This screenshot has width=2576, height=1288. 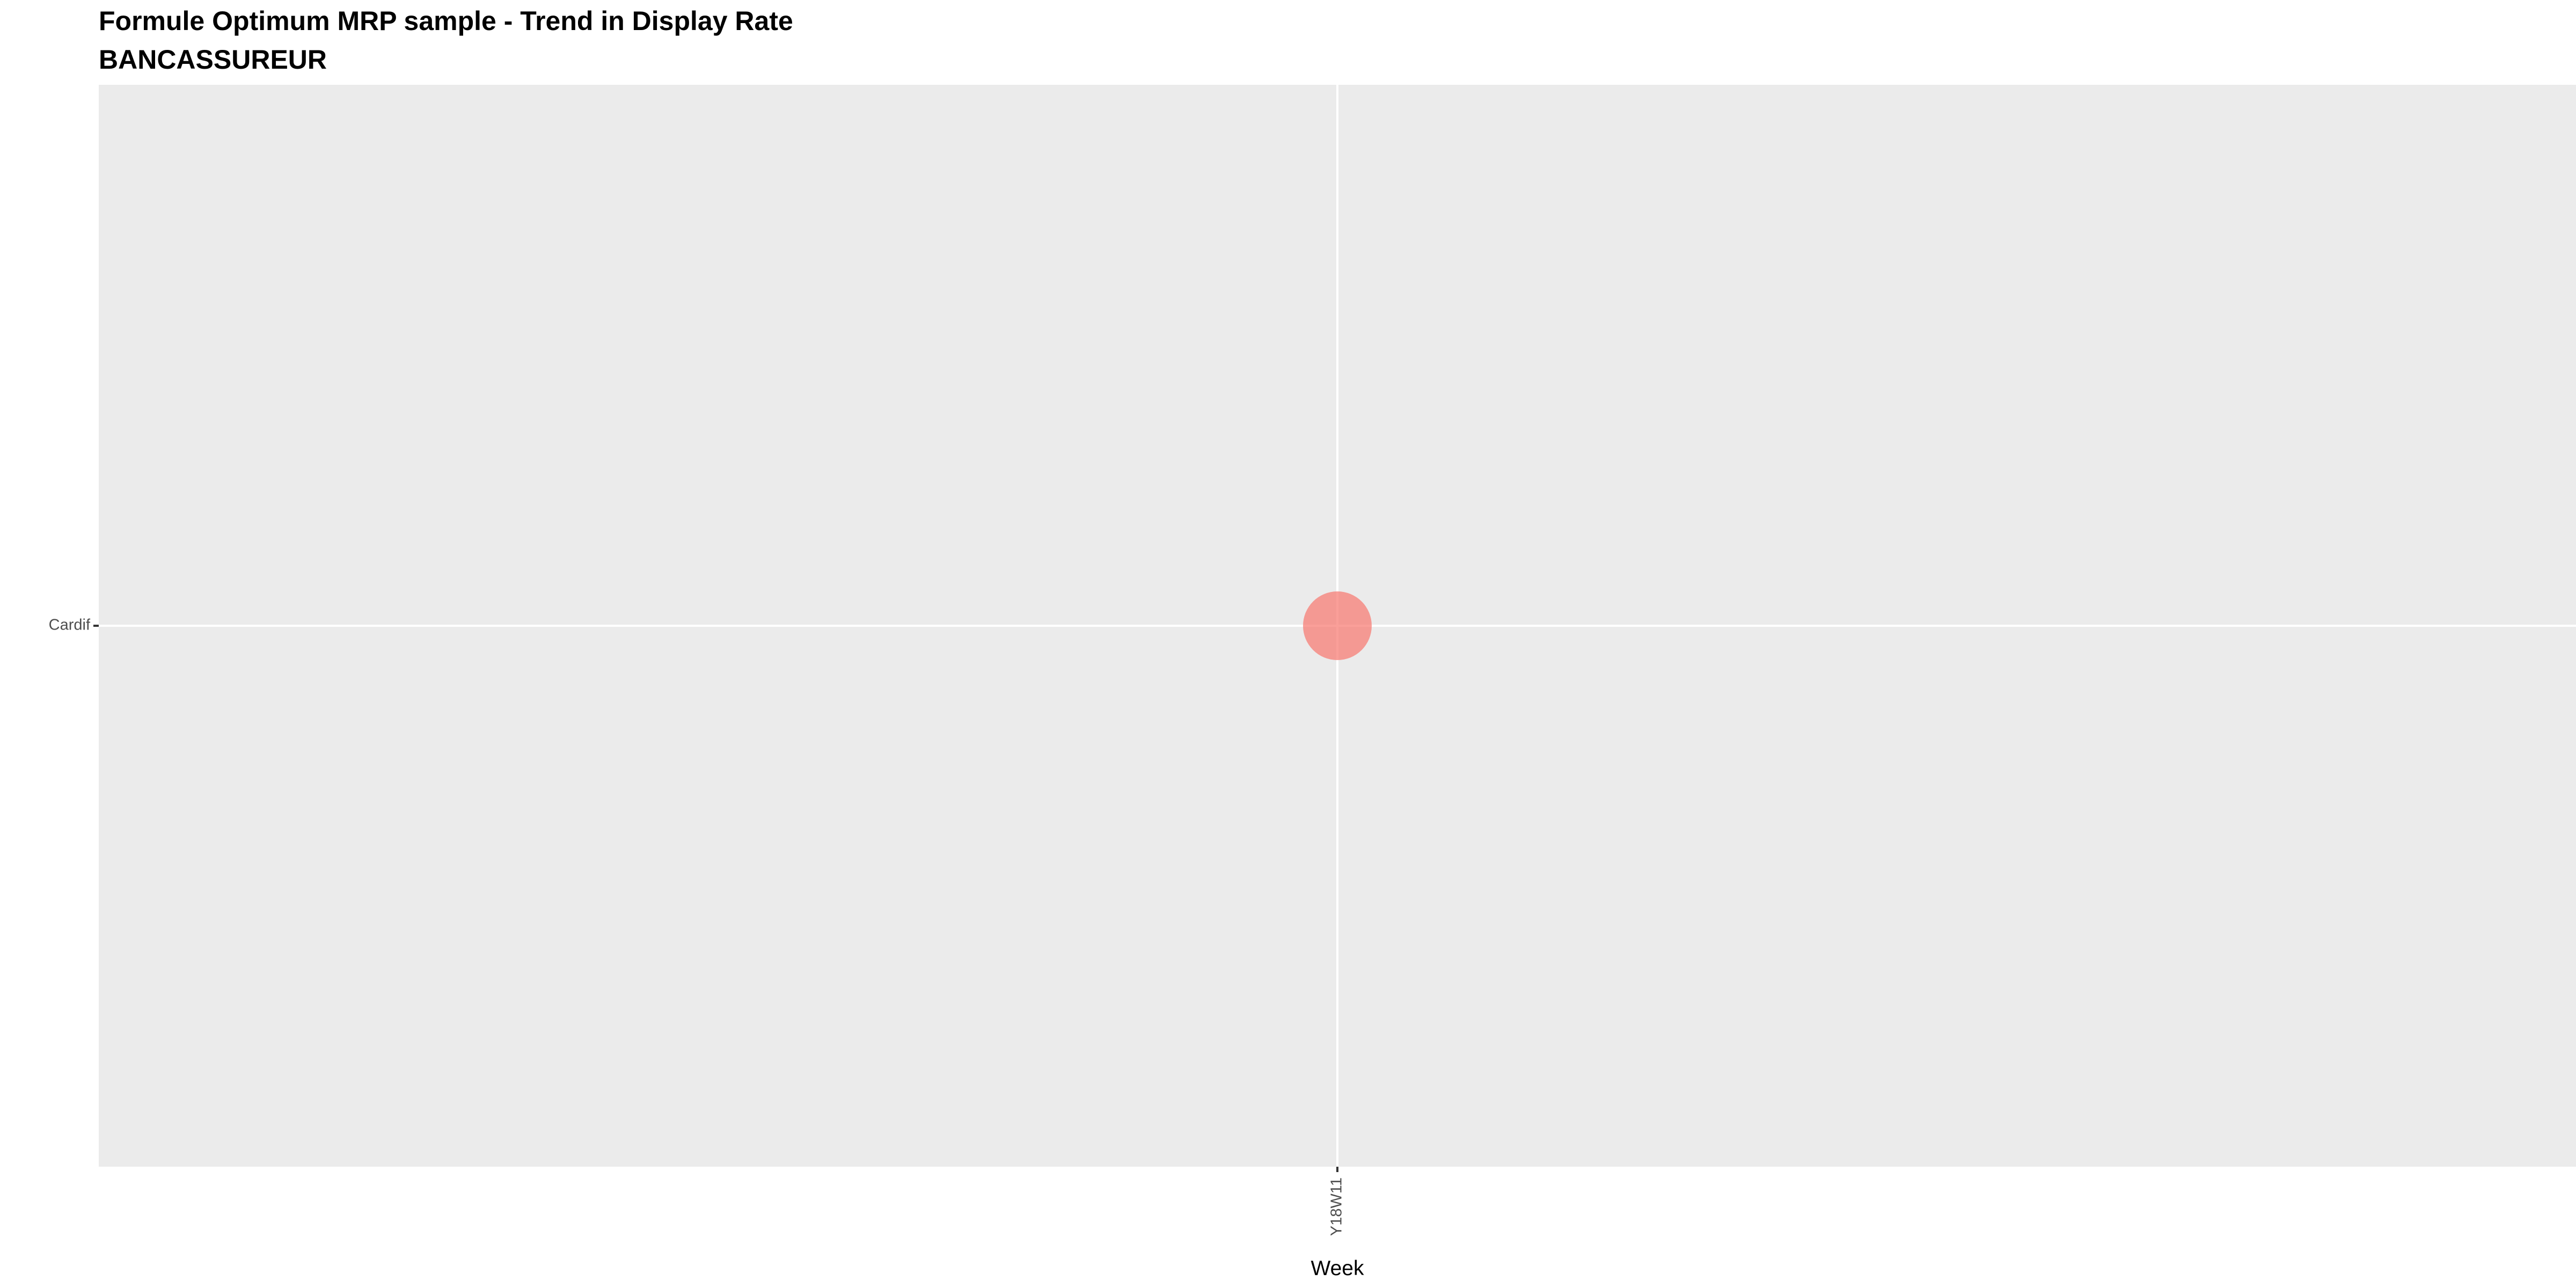 I want to click on y-axis: Cardif, so click(x=74, y=625).